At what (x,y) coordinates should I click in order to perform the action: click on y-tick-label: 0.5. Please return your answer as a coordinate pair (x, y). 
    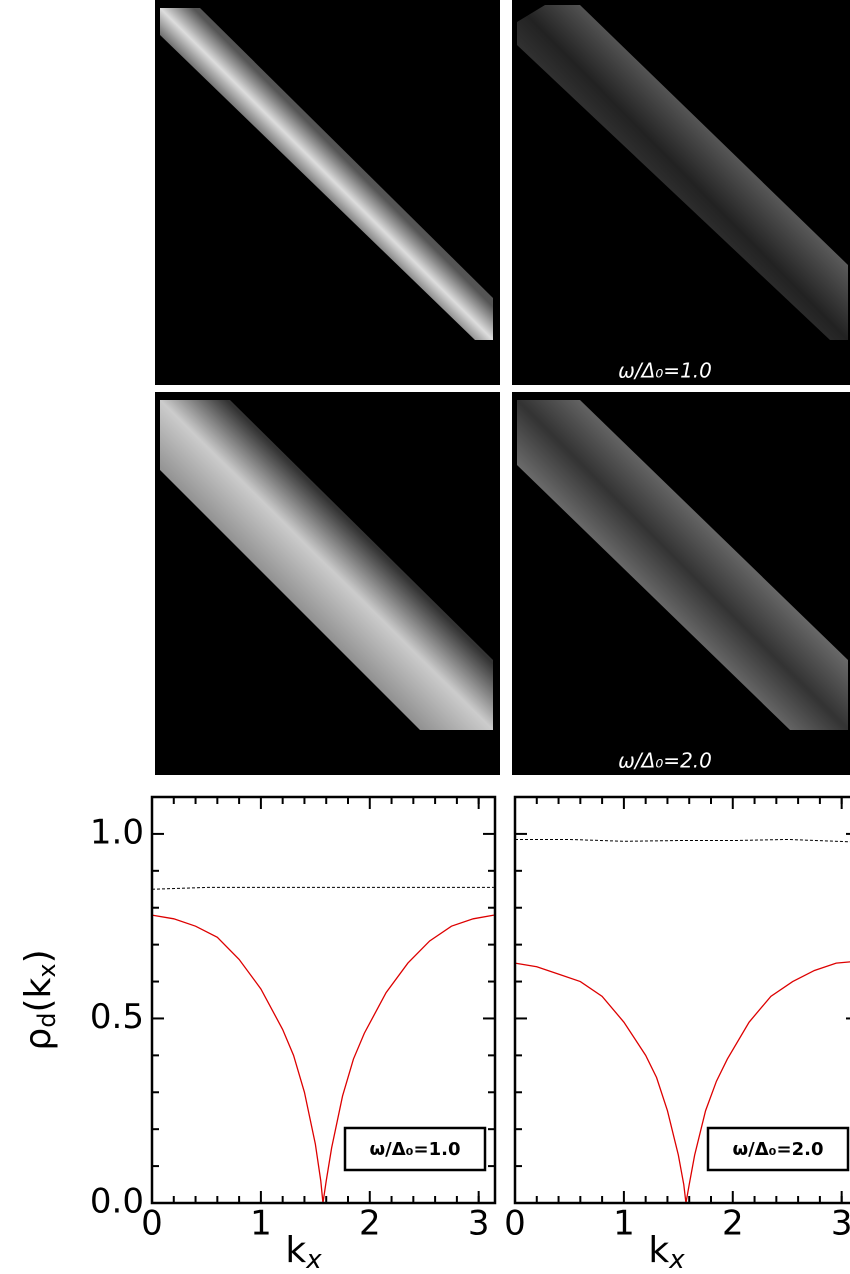
    Looking at the image, I should click on (117, 1017).